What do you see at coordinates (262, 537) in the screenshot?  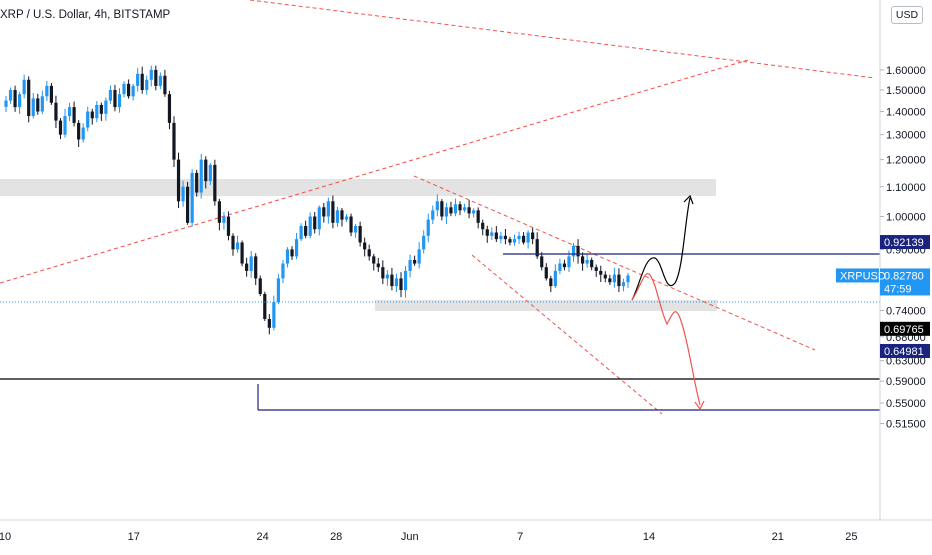 I see `x-tick-label: 24` at bounding box center [262, 537].